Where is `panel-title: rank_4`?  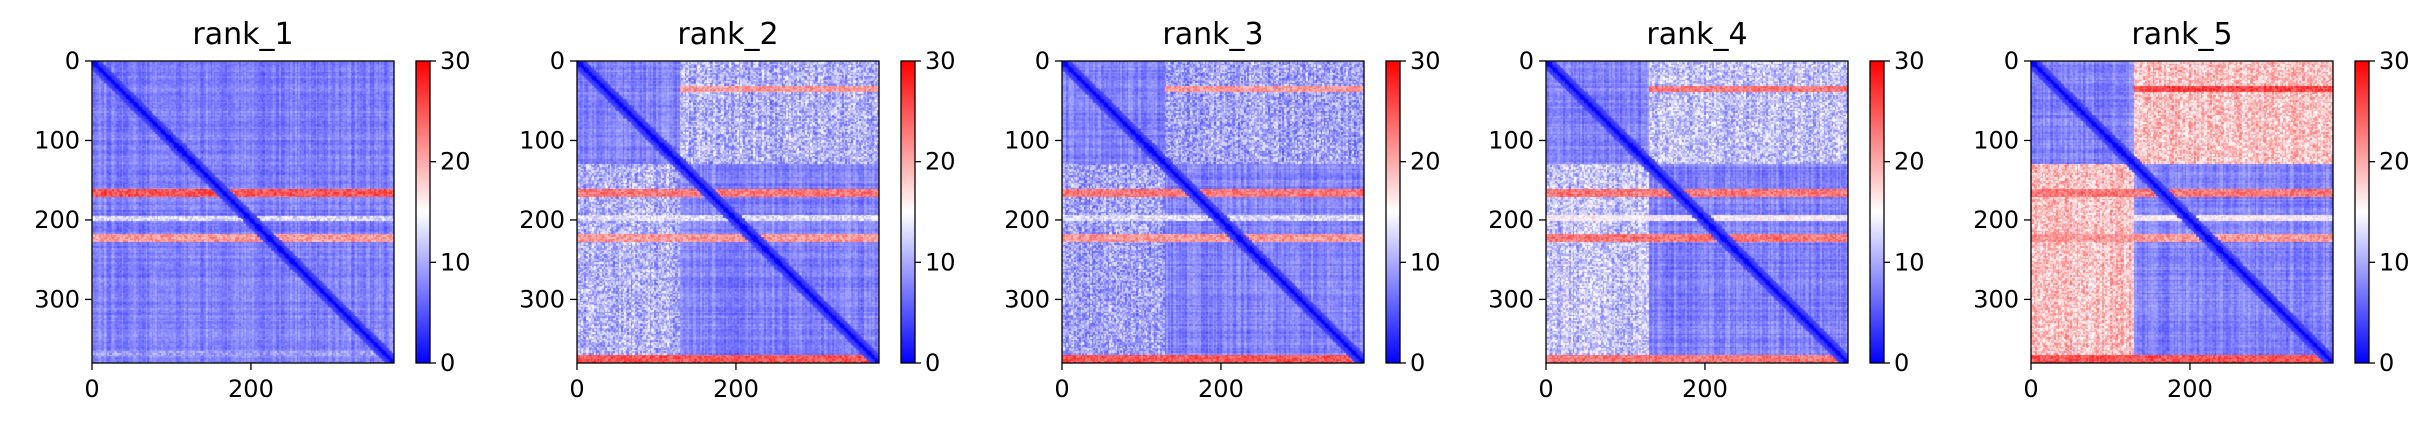
panel-title: rank_4 is located at coordinates (1696, 34).